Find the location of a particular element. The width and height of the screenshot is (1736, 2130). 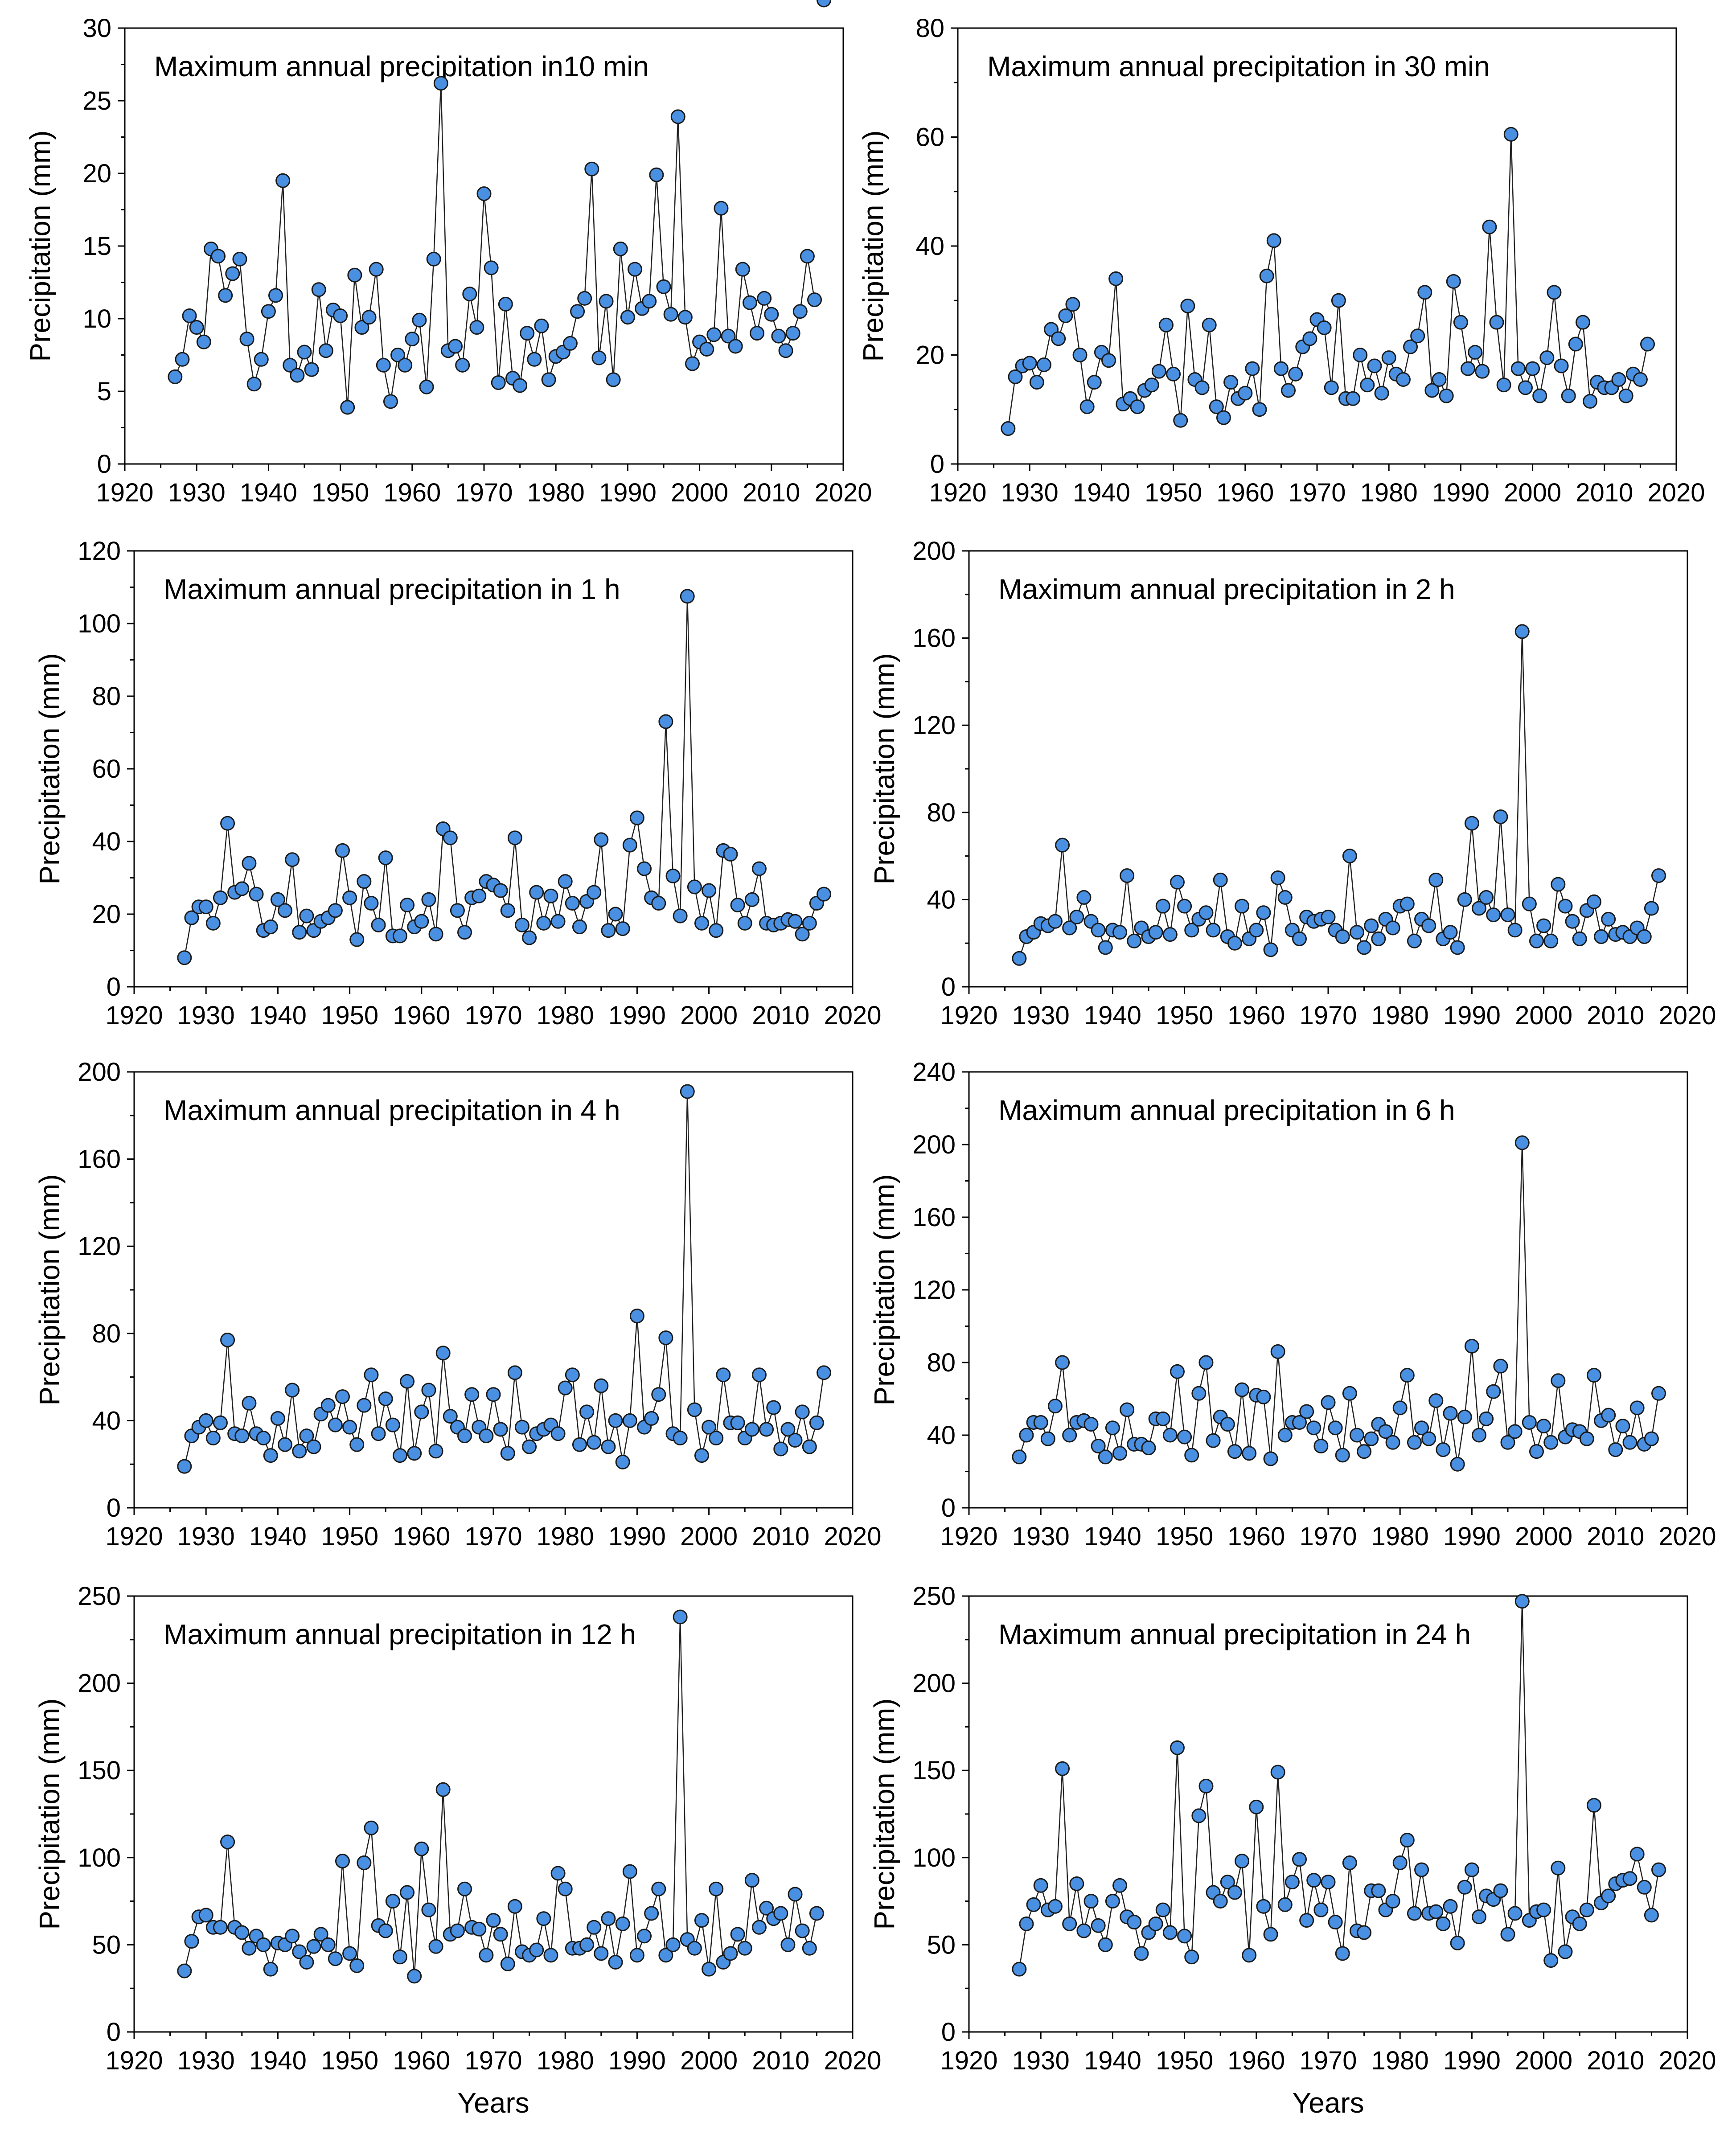

x-tick-label: 1980 is located at coordinates (1400, 1536).